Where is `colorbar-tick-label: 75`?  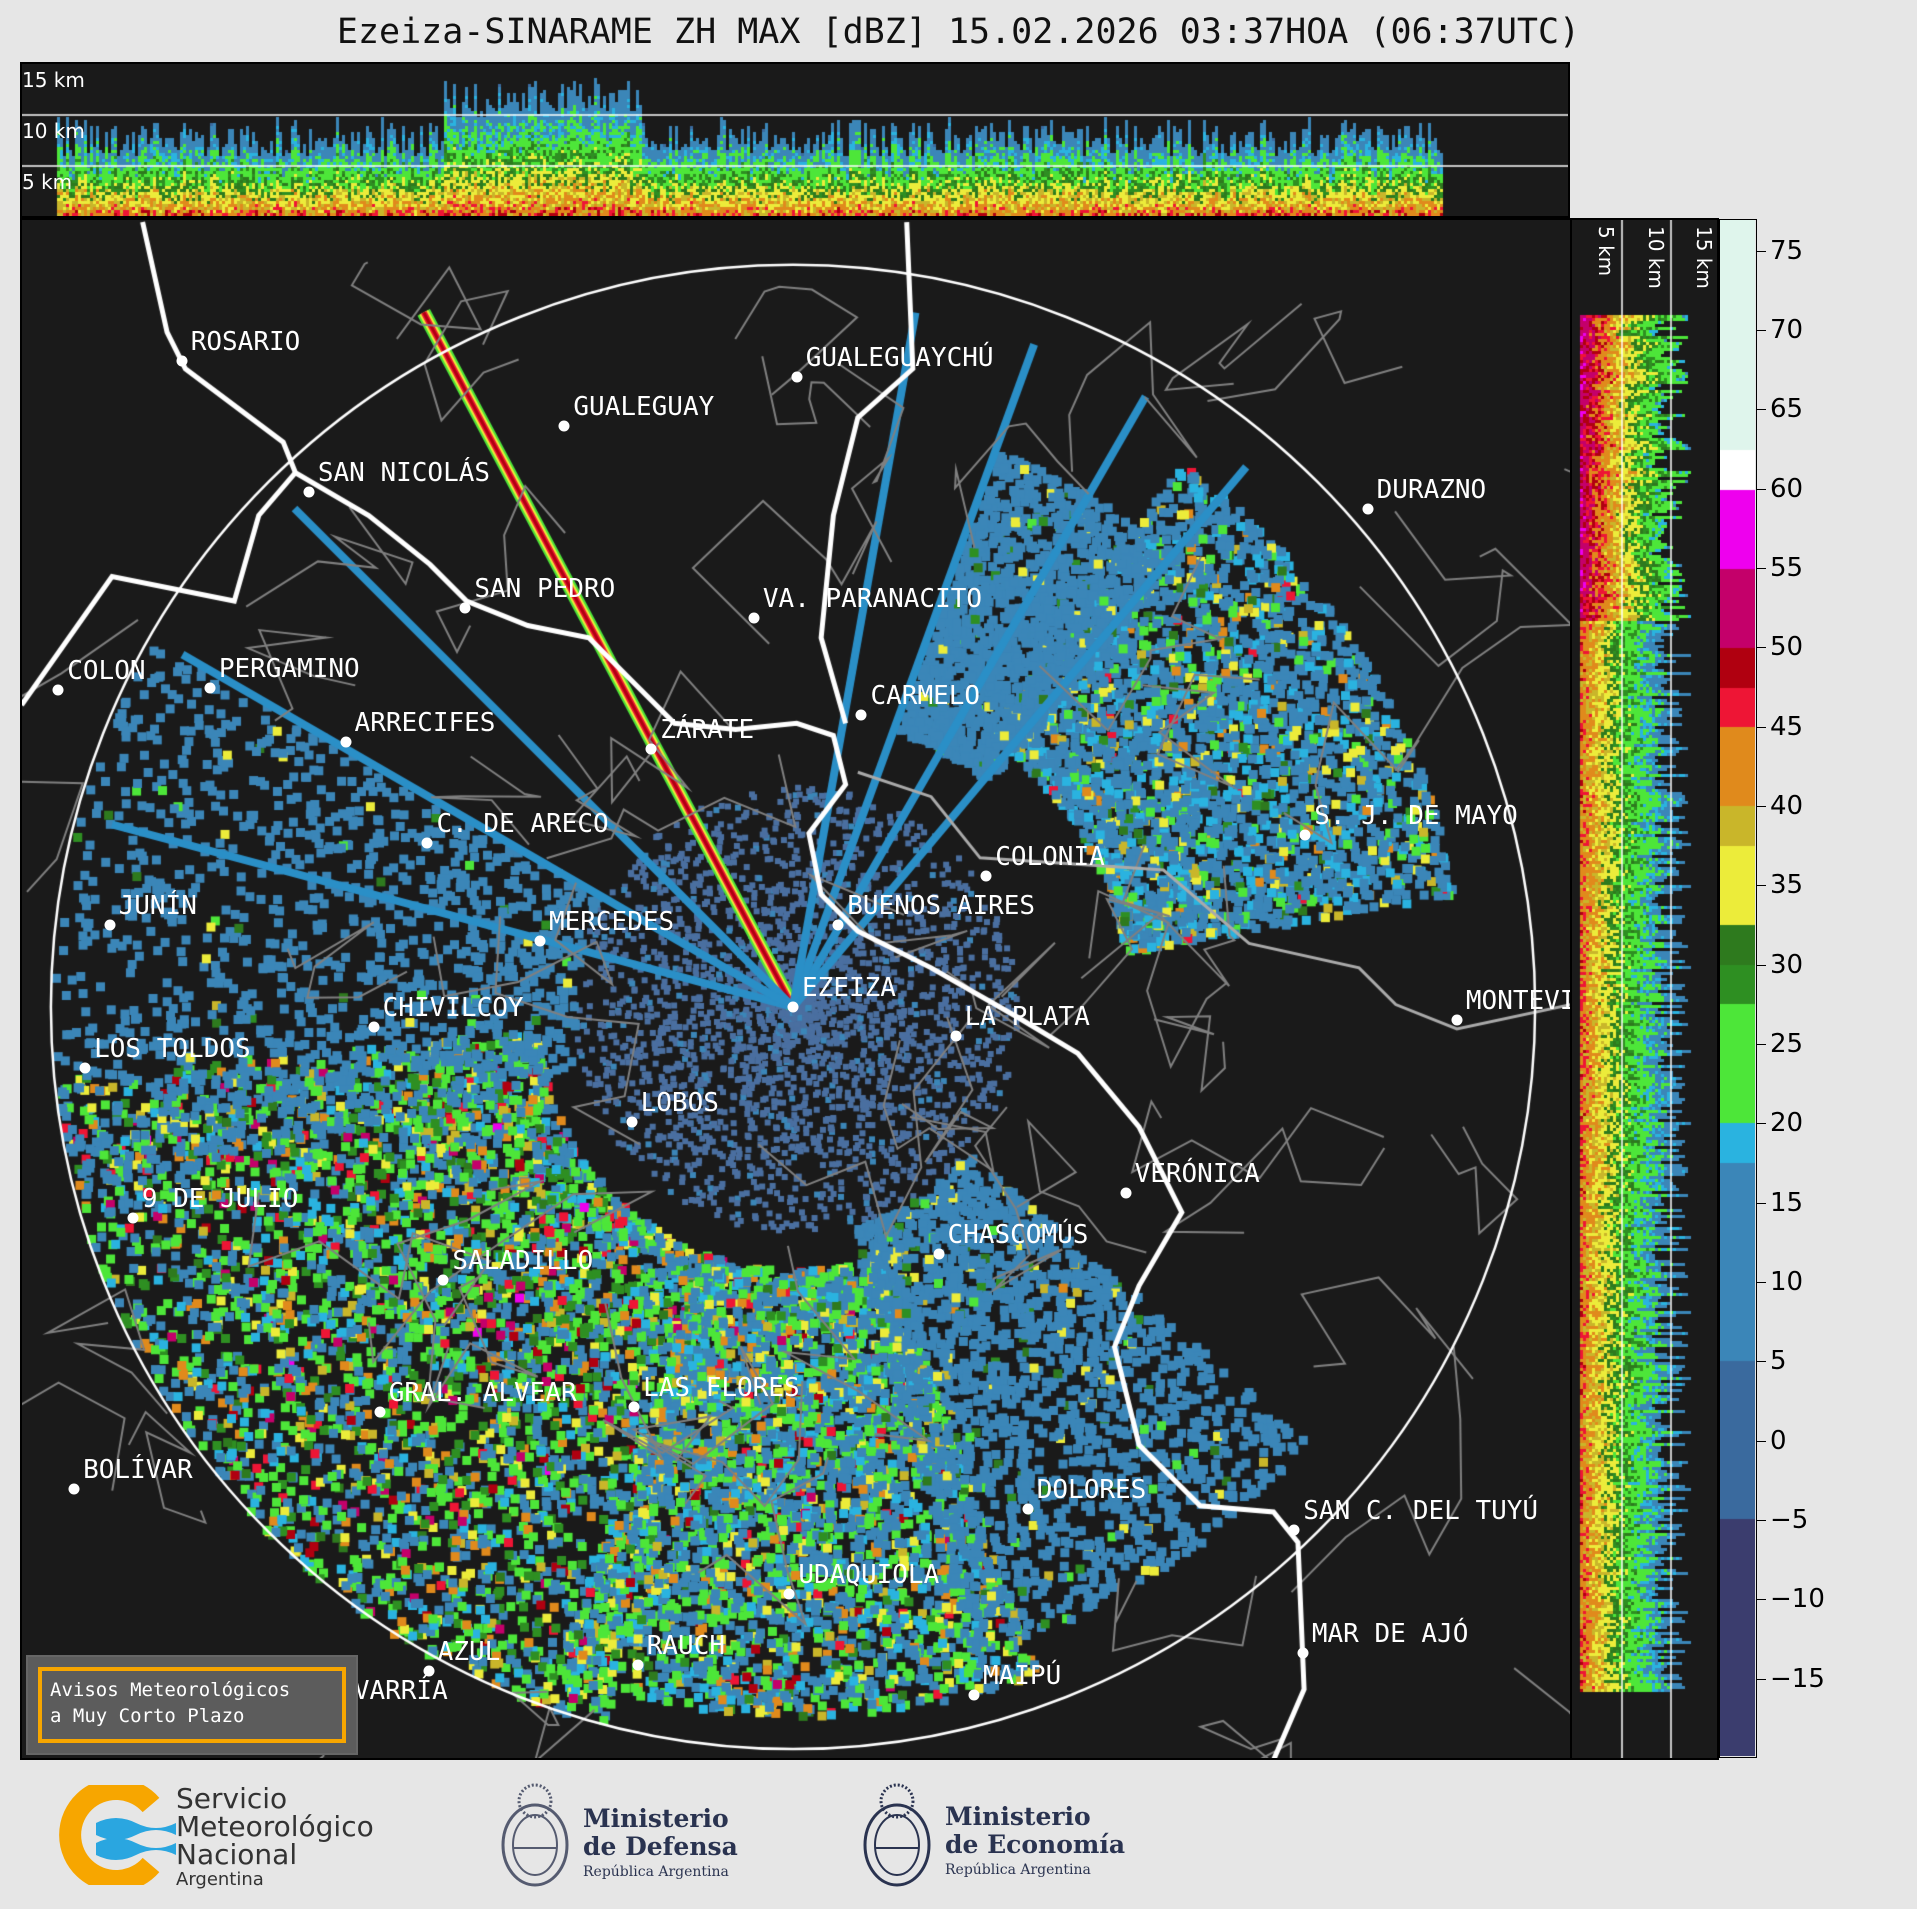
colorbar-tick-label: 75 is located at coordinates (1787, 250).